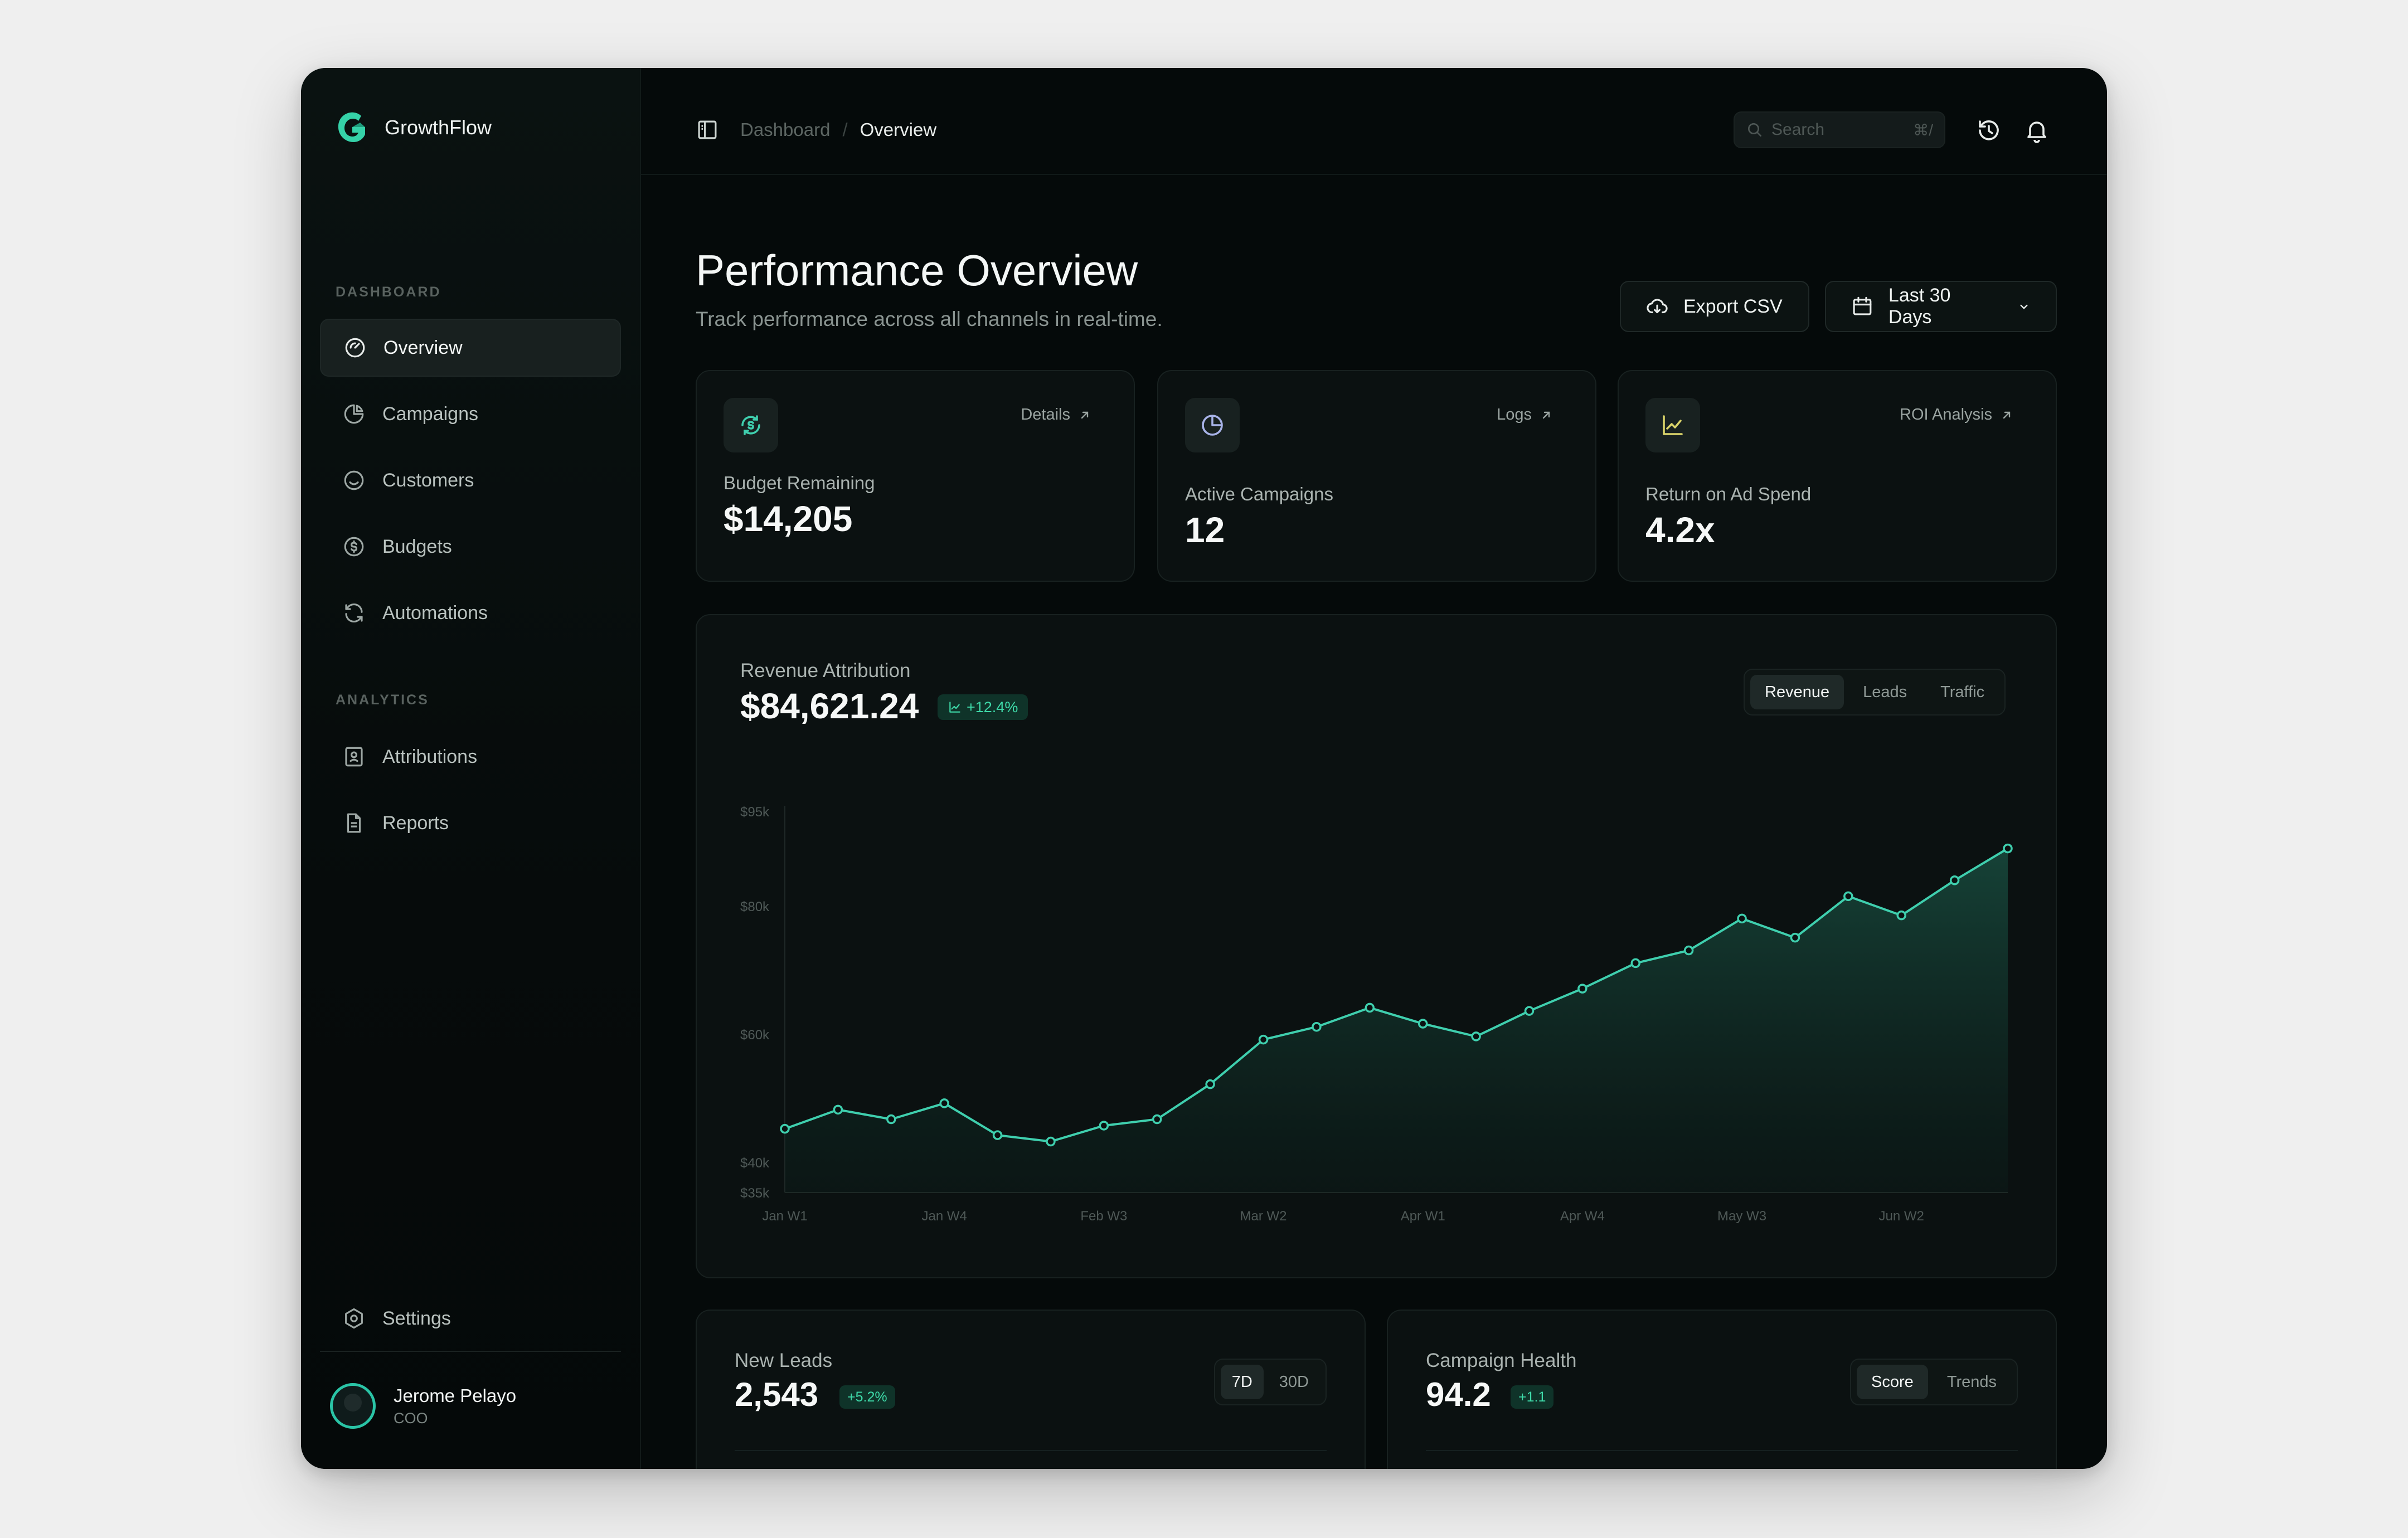 This screenshot has height=1538, width=2408. Describe the element at coordinates (1242, 1382) in the screenshot. I see `tab-7d: 7D` at that location.